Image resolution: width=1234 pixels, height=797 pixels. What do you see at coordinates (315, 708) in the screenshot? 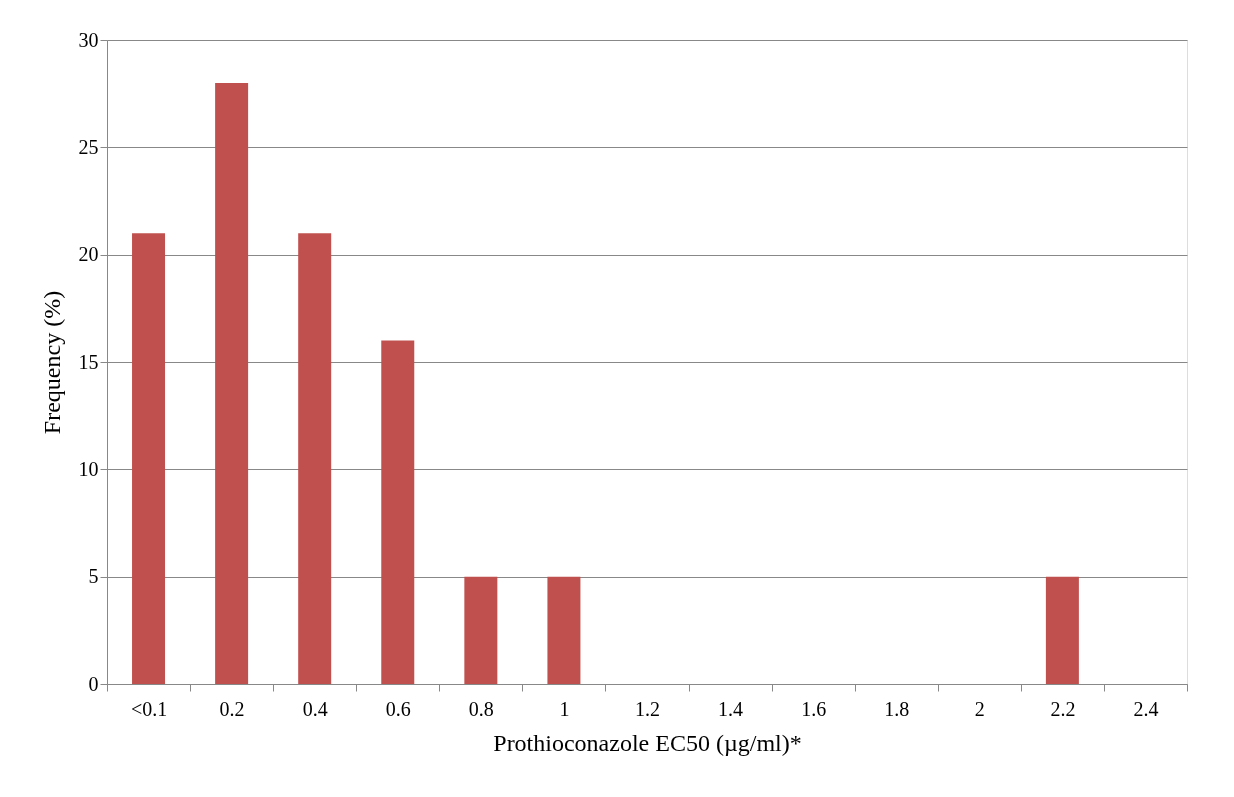
I see `x-tick-label: 0.4` at bounding box center [315, 708].